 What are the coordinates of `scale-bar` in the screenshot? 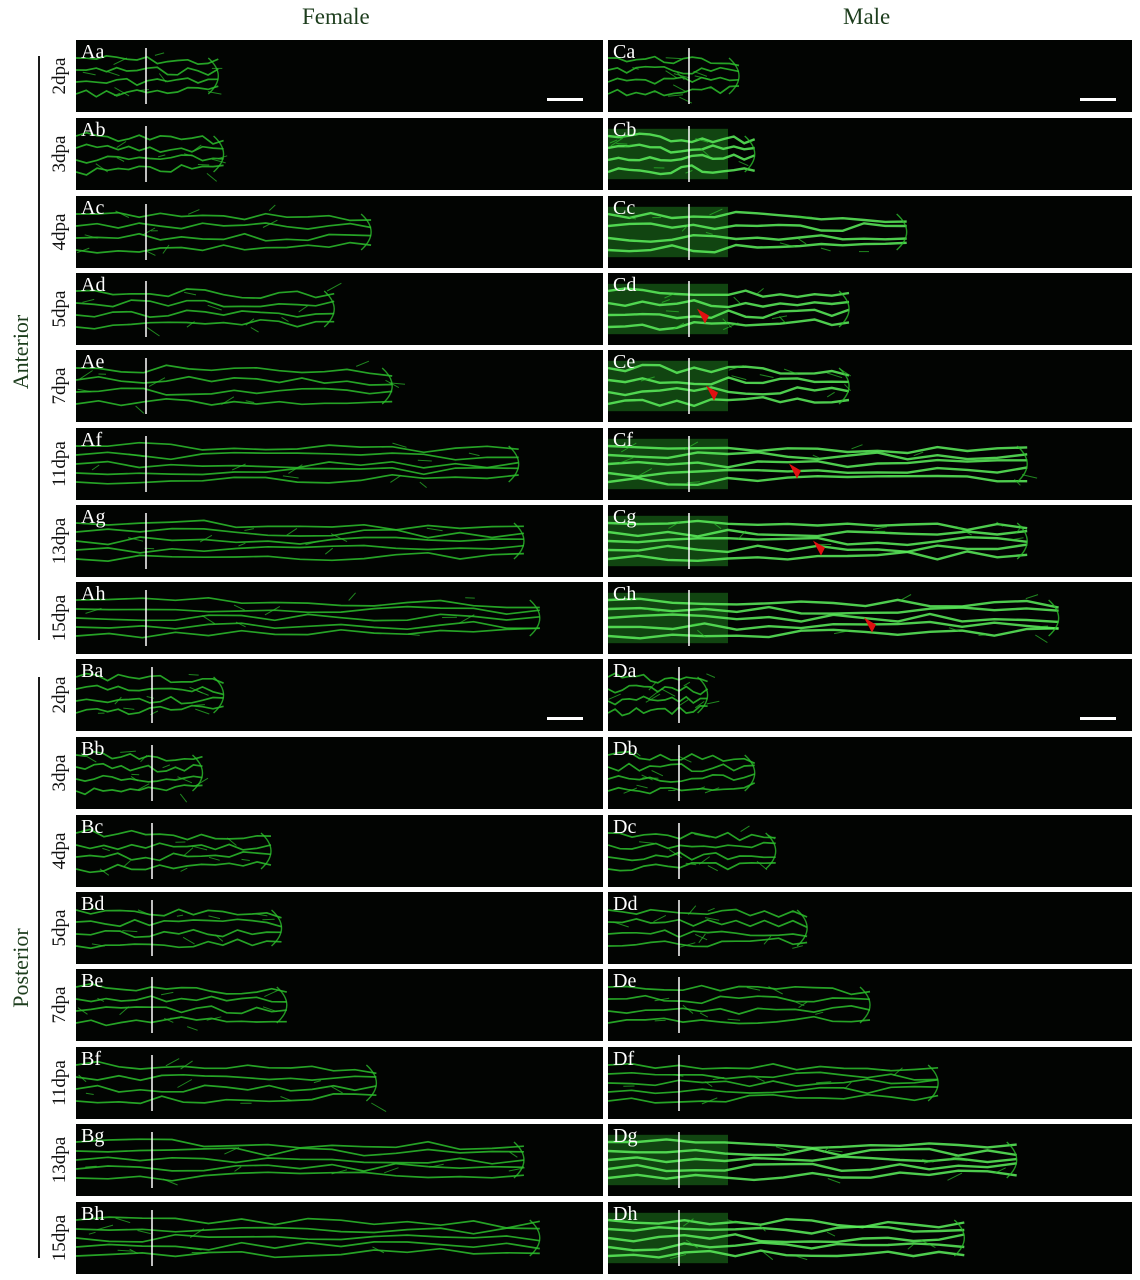 It's located at (565, 99).